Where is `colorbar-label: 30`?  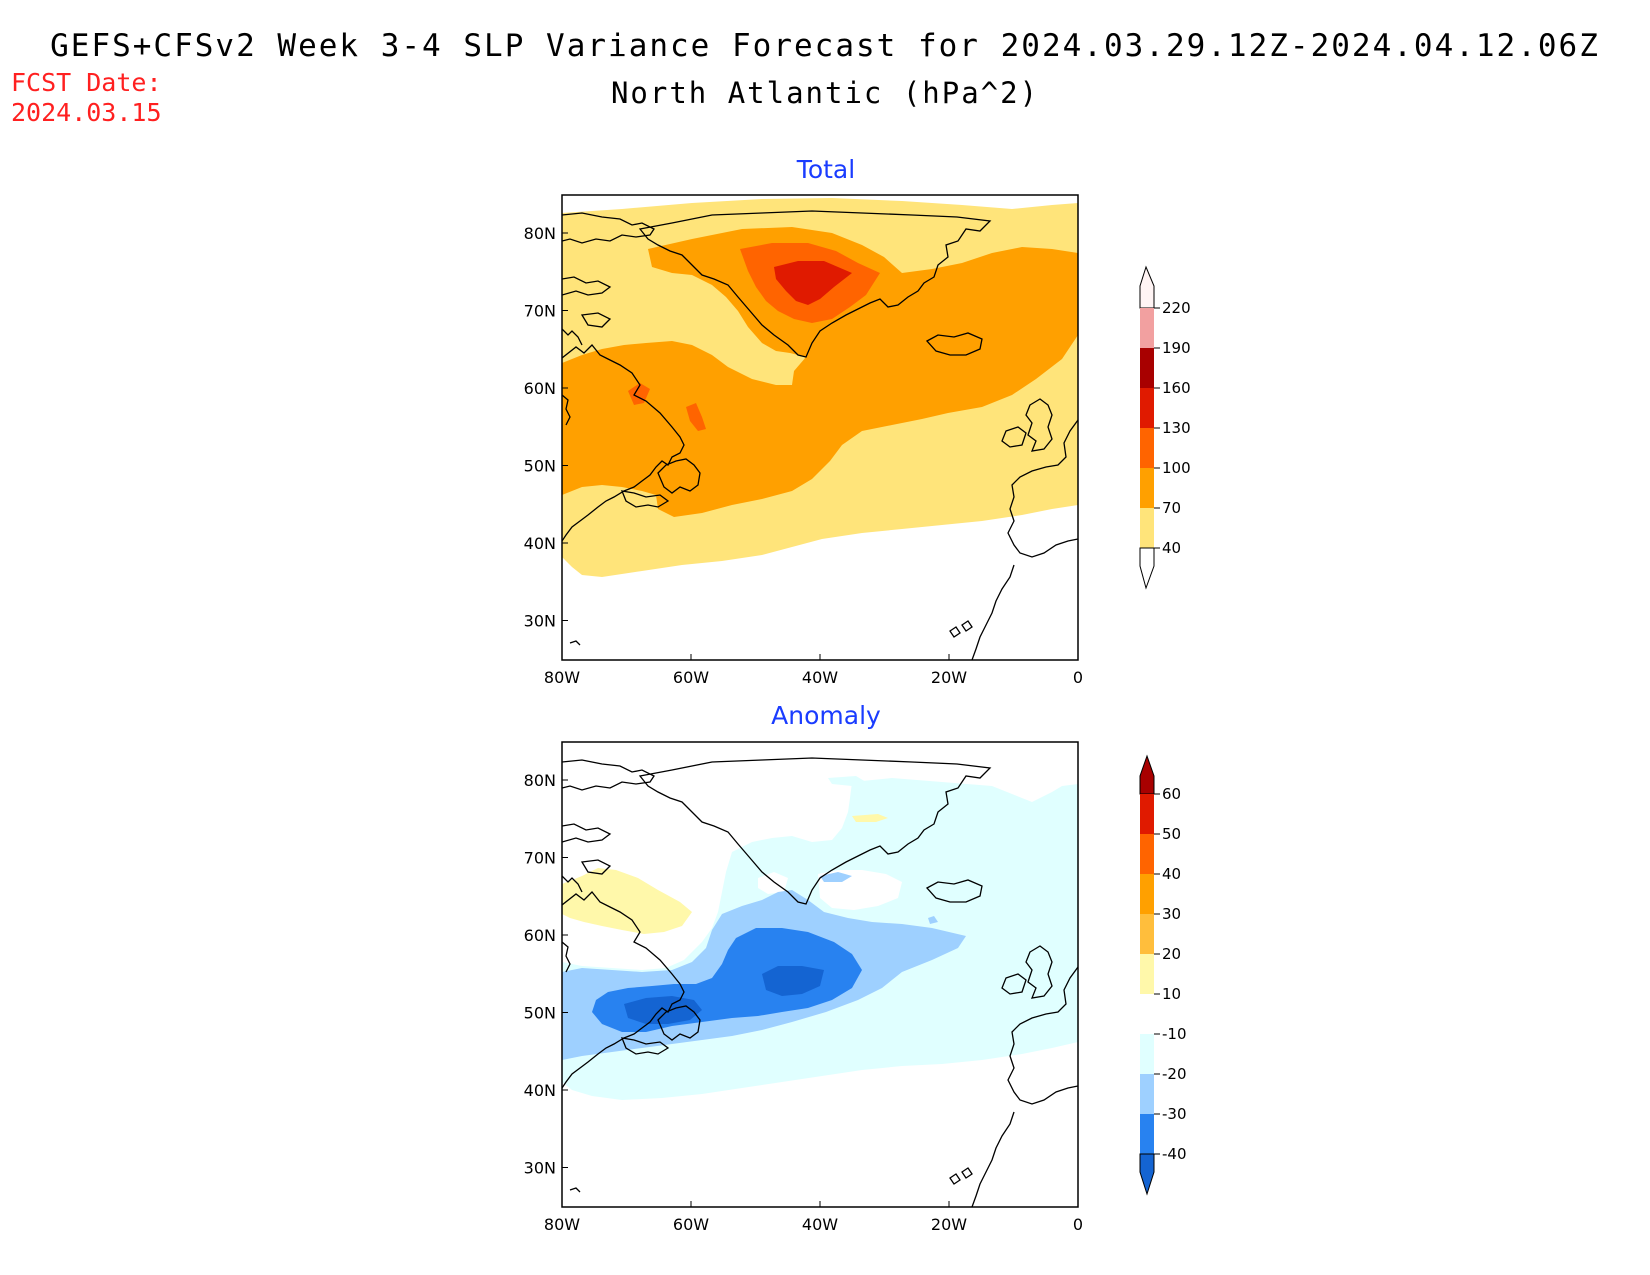 colorbar-label: 30 is located at coordinates (1171, 914).